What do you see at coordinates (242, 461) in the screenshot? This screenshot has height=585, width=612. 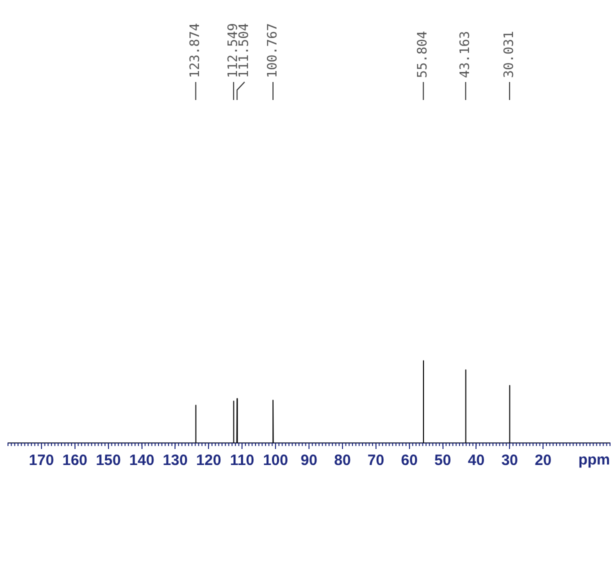 I see `x-tick-label: 110` at bounding box center [242, 461].